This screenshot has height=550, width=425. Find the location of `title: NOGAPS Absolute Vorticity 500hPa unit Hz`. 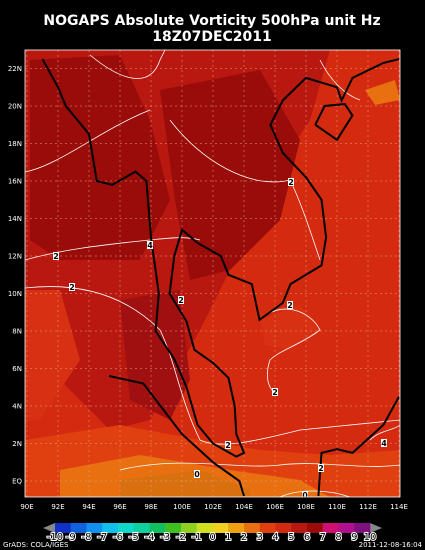

title: NOGAPS Absolute Vorticity 500hPa unit Hz is located at coordinates (211, 21).